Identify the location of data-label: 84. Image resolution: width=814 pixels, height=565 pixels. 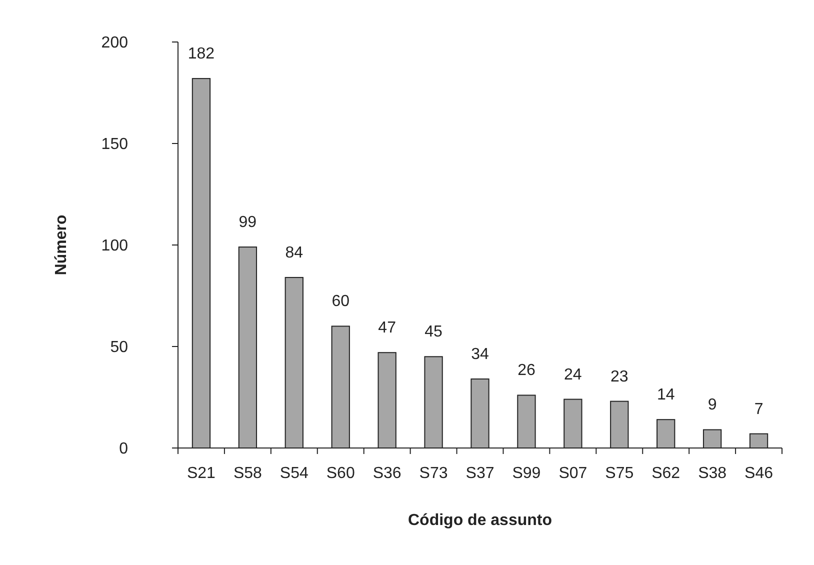
(294, 253).